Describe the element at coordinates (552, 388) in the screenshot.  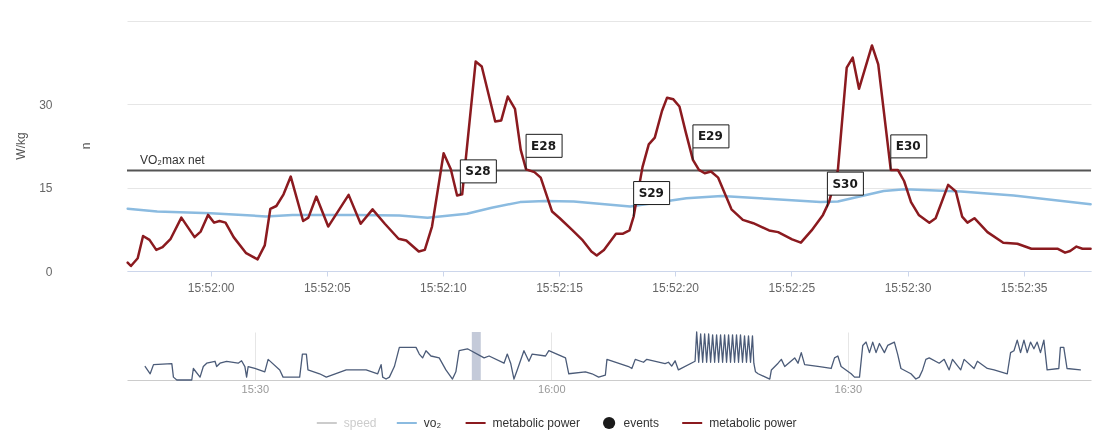
I see `x-tick-label: 16:00` at that location.